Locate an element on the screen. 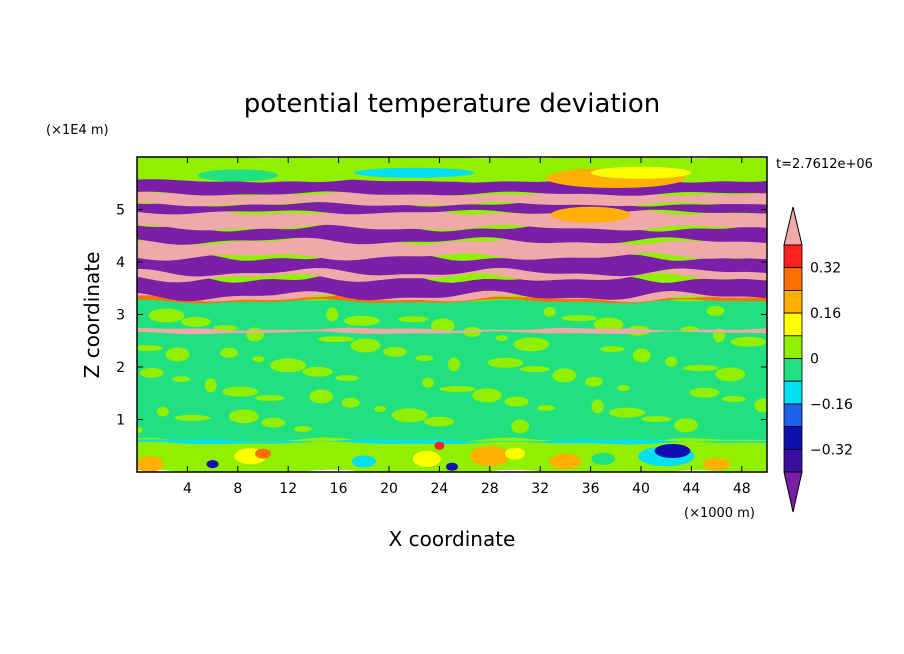  colorbar: −0.32 −0.16 0 0.16 0.32 is located at coordinates (818, 359).